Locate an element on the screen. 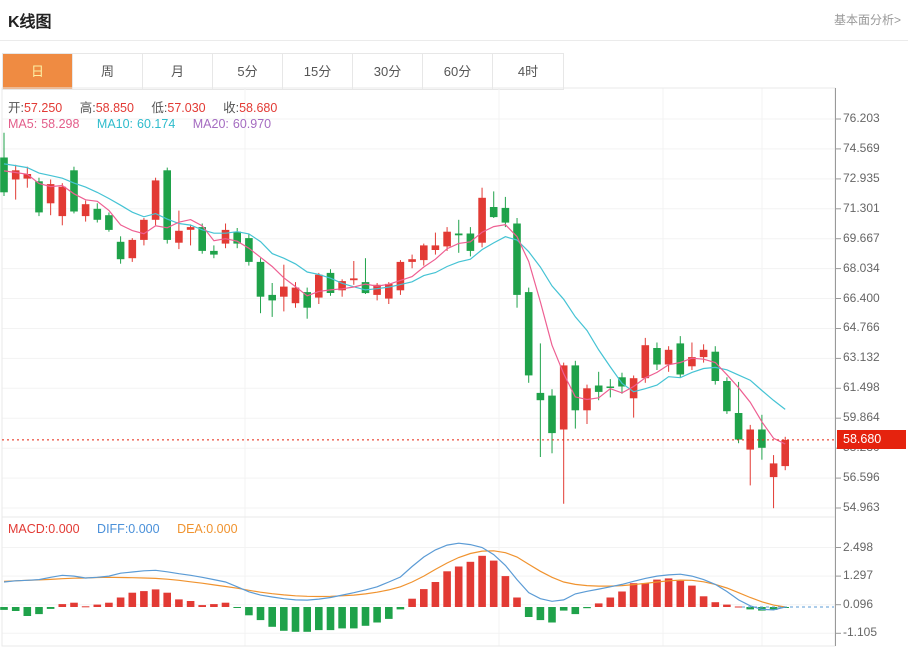  price-axis-tick-label: 59.864 is located at coordinates (861, 417).